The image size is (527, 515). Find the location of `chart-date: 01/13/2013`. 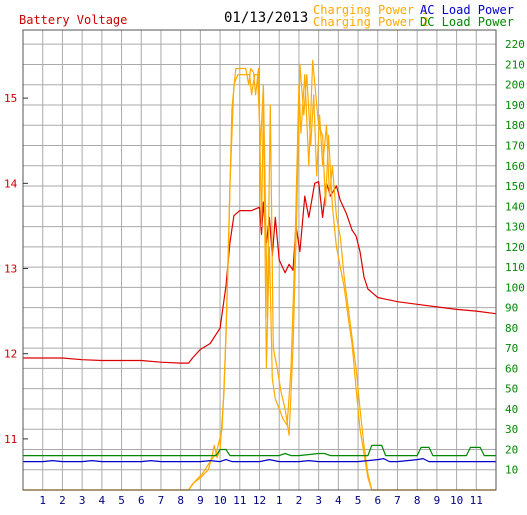

chart-date: 01/13/2013 is located at coordinates (266, 18).